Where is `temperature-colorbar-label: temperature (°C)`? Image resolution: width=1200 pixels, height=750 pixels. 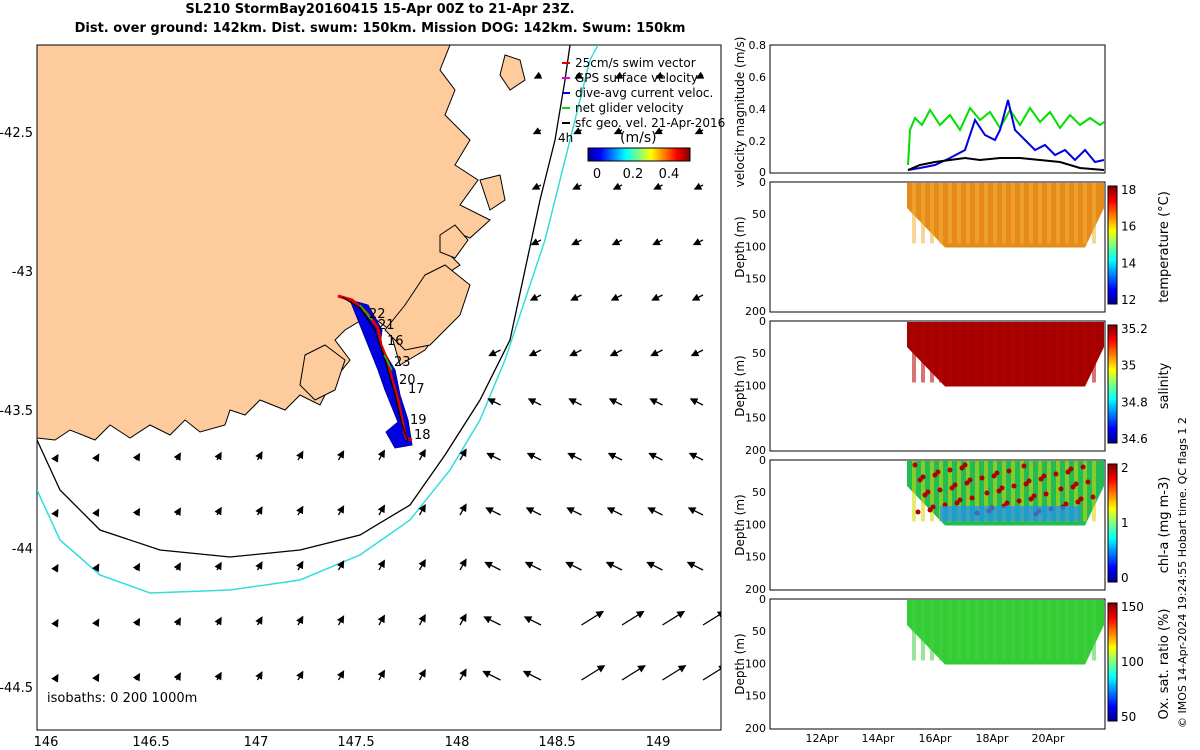 temperature-colorbar-label: temperature (°C) is located at coordinates (1164, 247).